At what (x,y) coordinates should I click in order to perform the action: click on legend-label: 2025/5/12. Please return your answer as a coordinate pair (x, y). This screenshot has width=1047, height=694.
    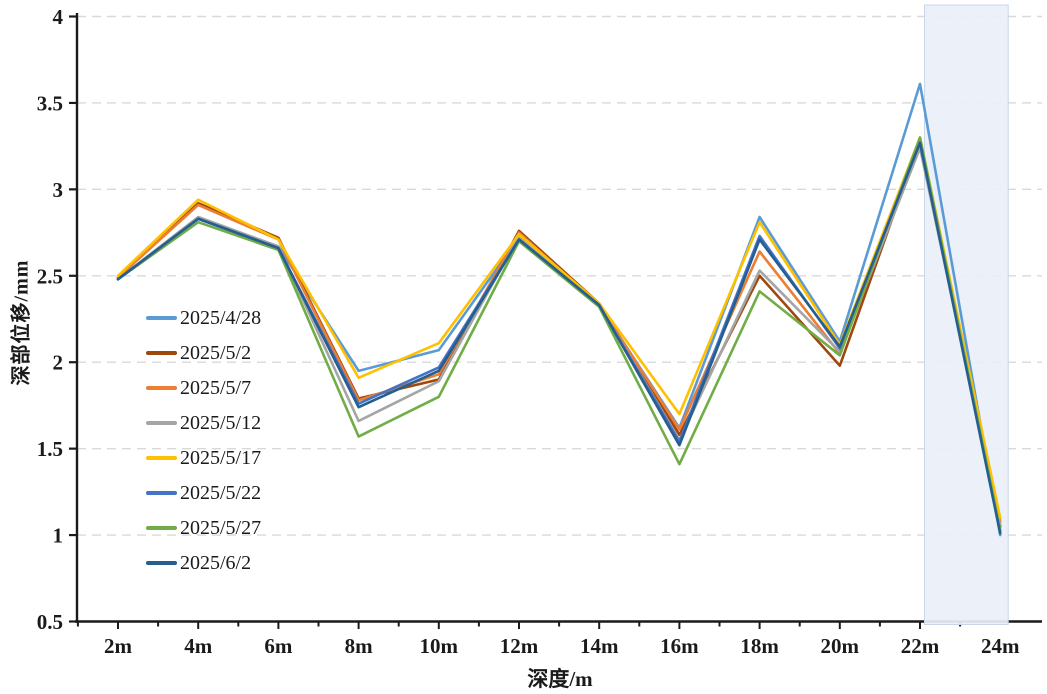
    Looking at the image, I should click on (221, 422).